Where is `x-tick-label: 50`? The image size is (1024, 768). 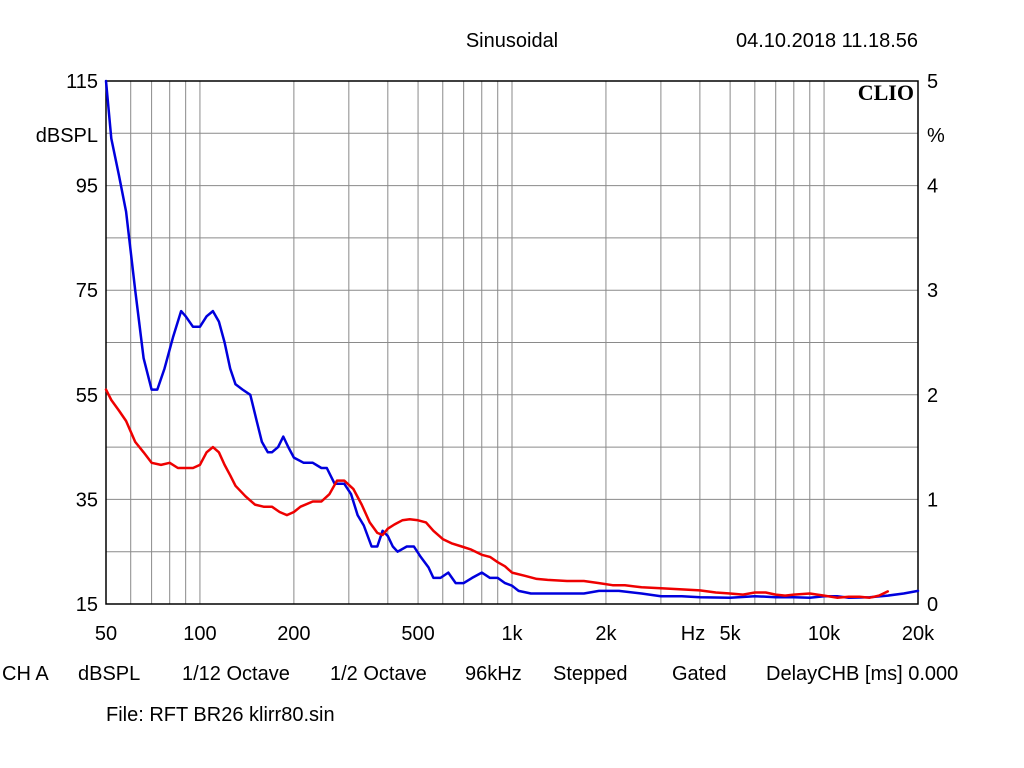 x-tick-label: 50 is located at coordinates (106, 634).